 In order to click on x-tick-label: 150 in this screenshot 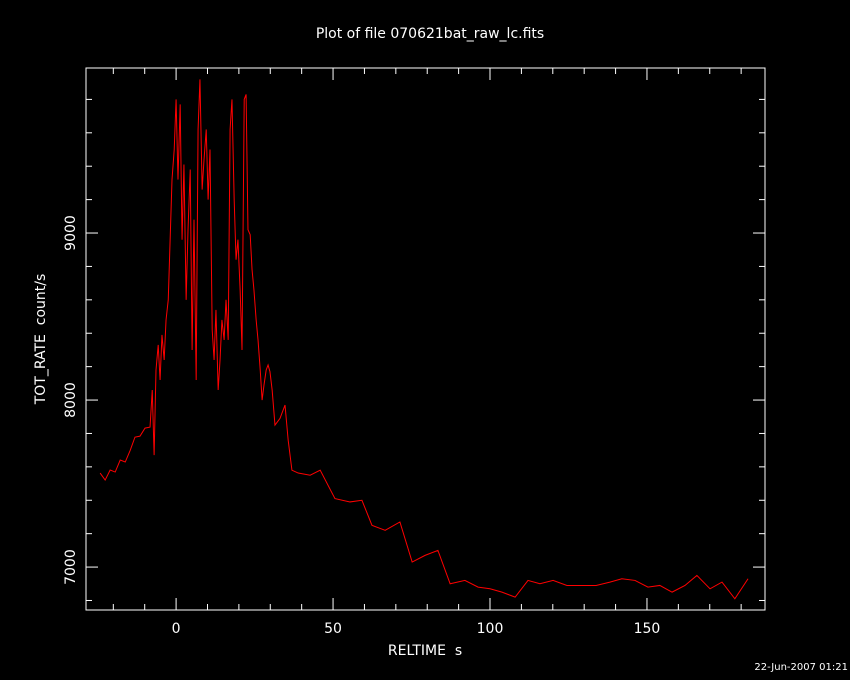, I will do `click(647, 629)`.